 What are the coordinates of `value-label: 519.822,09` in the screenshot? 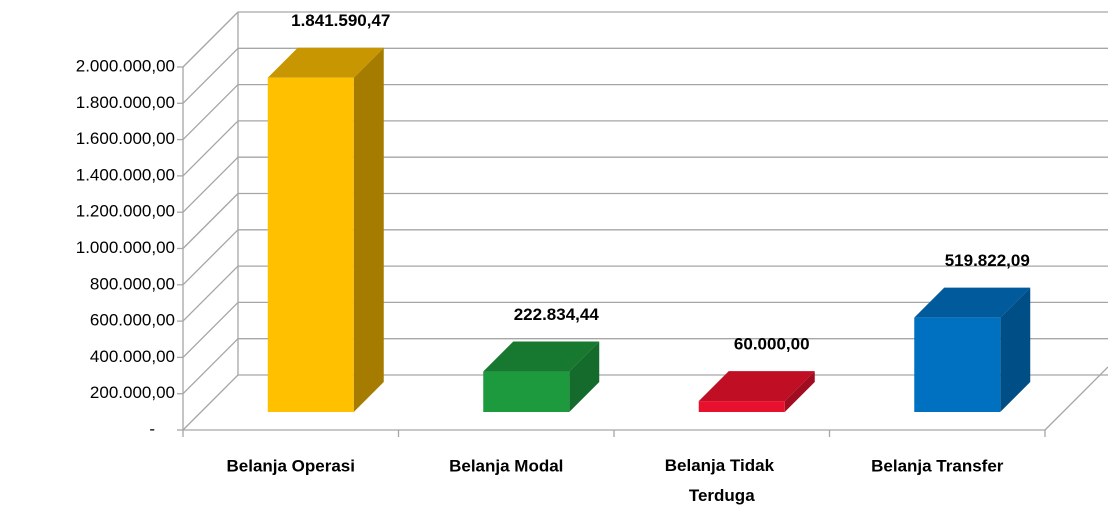 It's located at (987, 260).